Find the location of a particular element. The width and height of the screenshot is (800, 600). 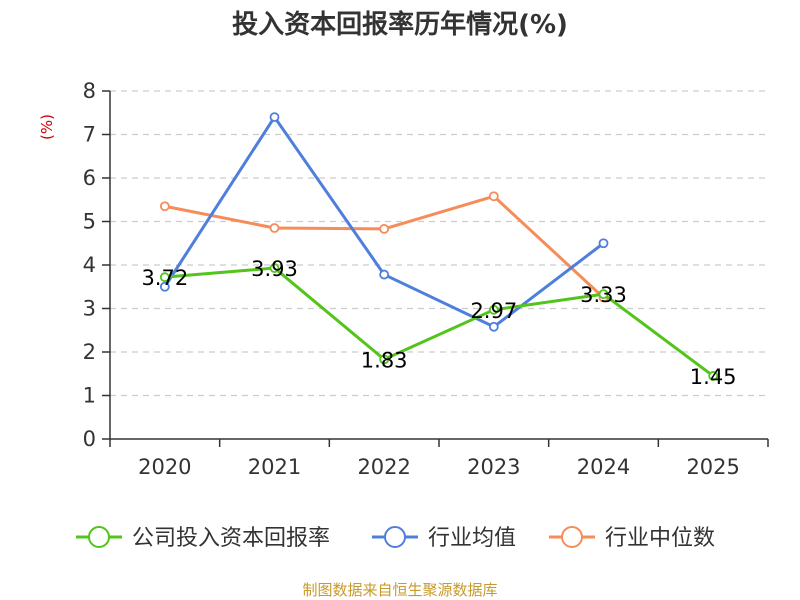

legend: 公司投入资本回报率 行业均值 行业中位数 is located at coordinates (395, 538).